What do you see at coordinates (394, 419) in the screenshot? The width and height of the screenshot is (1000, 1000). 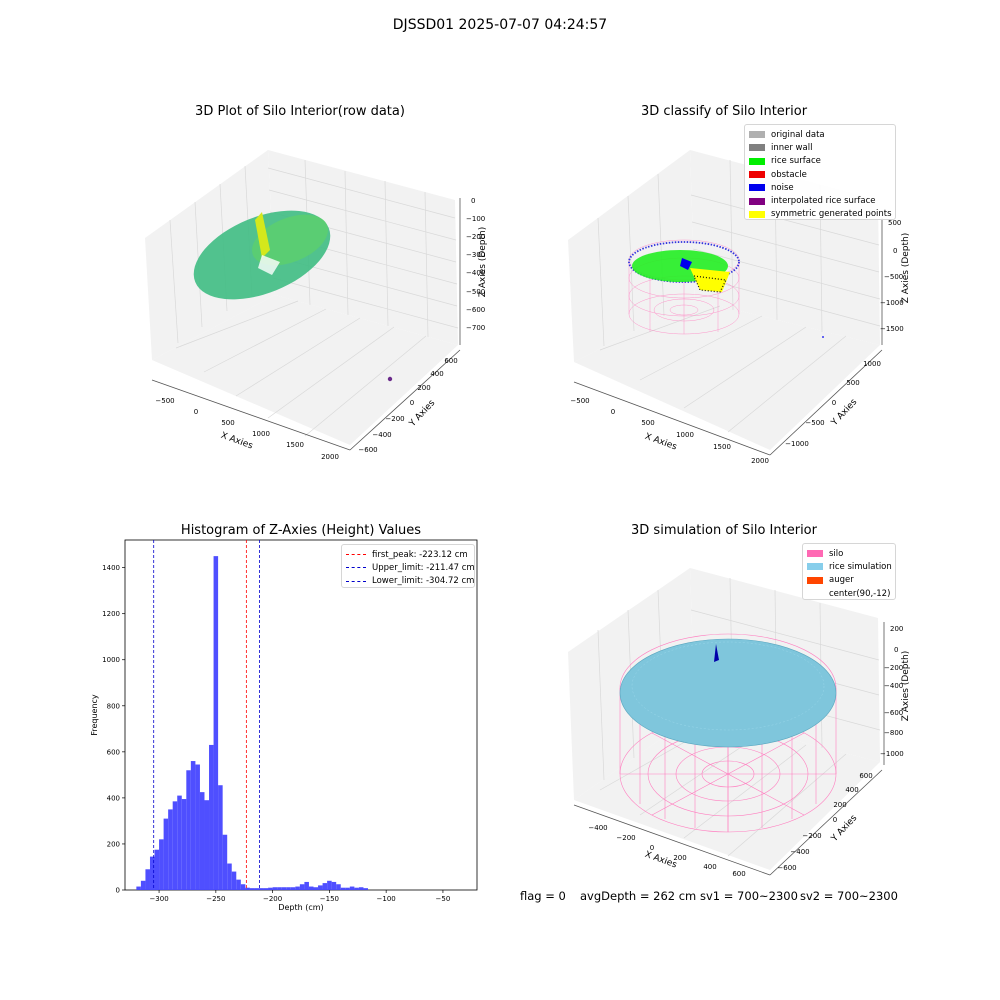 I see `raw-y-tick: −200` at bounding box center [394, 419].